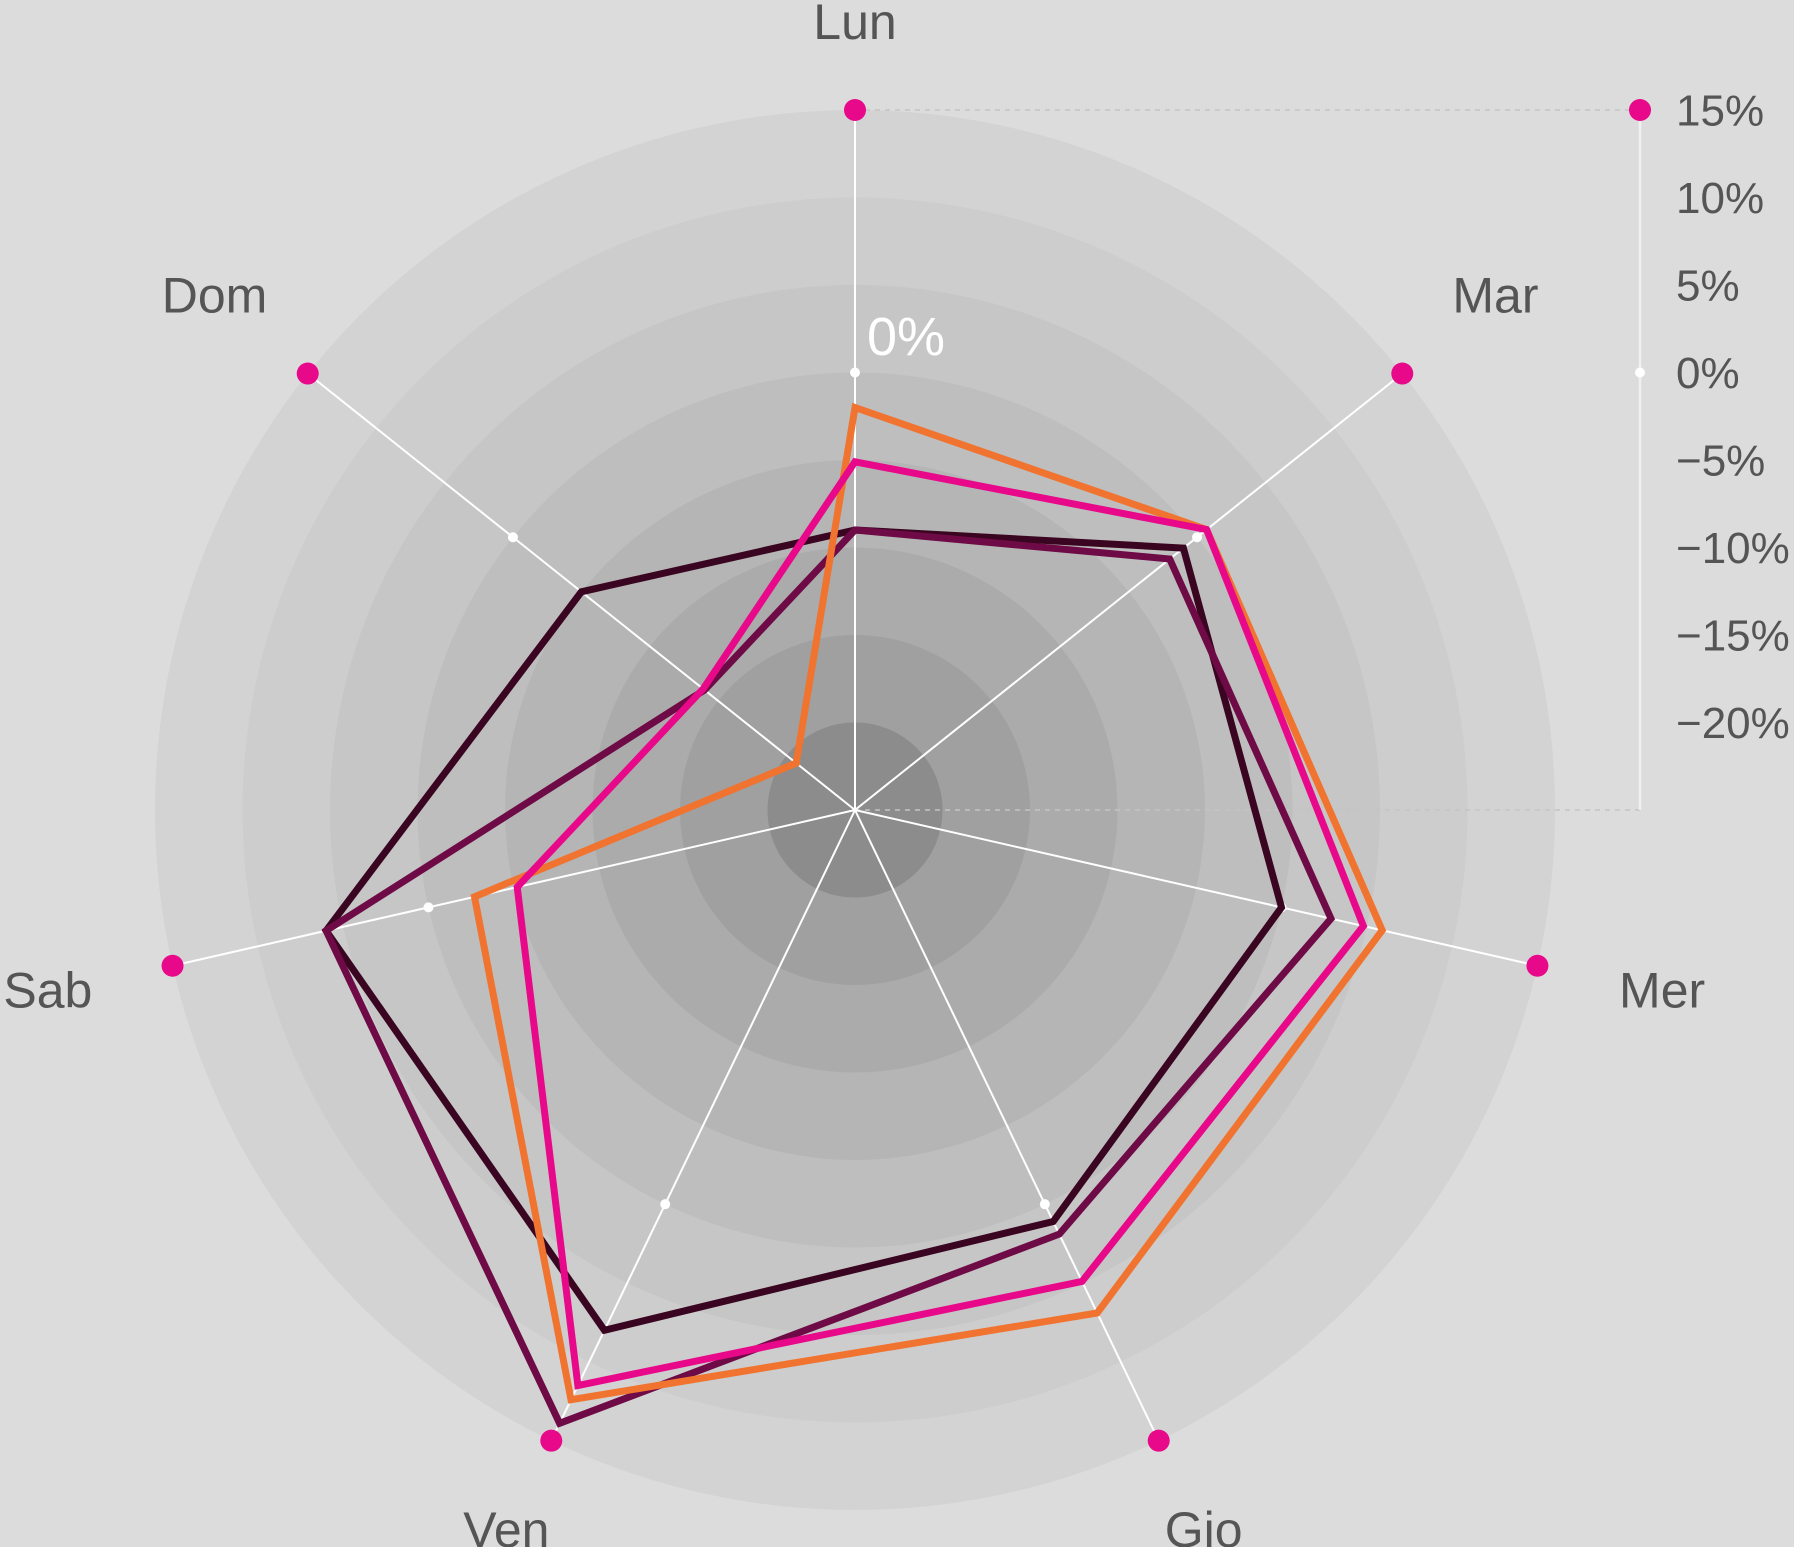 The image size is (1794, 1547). Describe the element at coordinates (906, 337) in the screenshot. I see `zero-label: 0%` at that location.